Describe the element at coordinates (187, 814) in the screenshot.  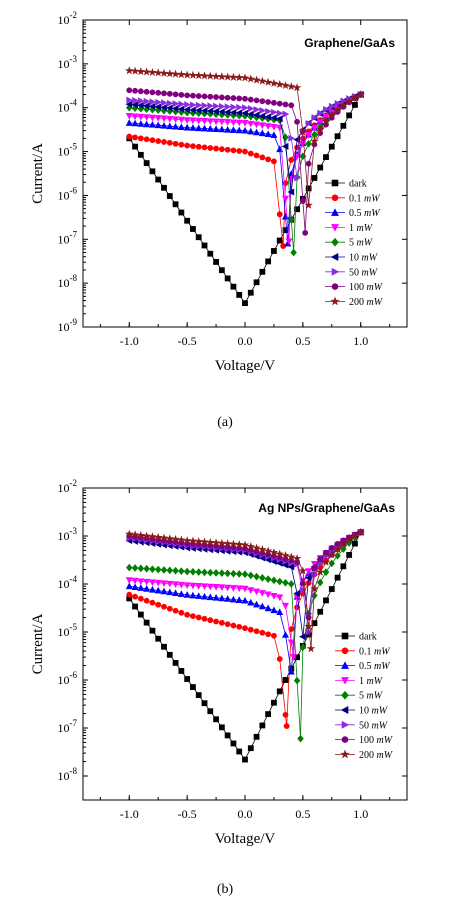
I see `x-tick-label: -0.5` at that location.